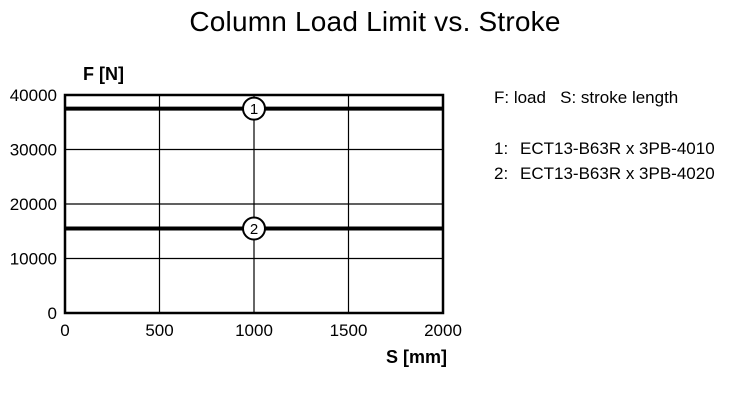  I want to click on legend-item-1-number: 1:, so click(501, 148).